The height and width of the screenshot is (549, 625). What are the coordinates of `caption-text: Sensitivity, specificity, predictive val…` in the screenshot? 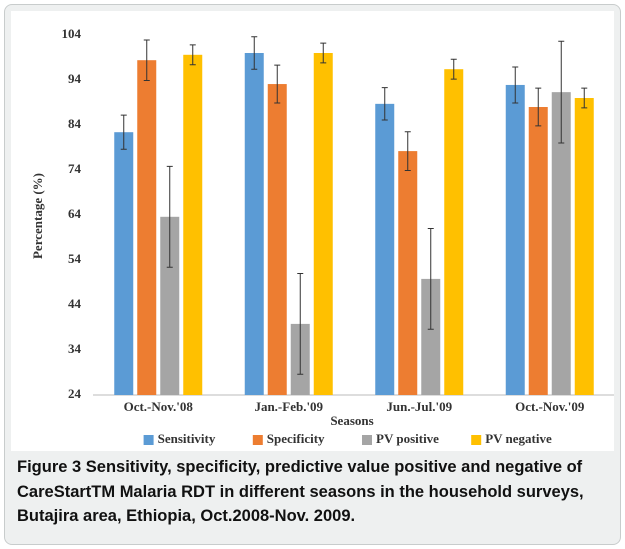 It's located at (300, 491).